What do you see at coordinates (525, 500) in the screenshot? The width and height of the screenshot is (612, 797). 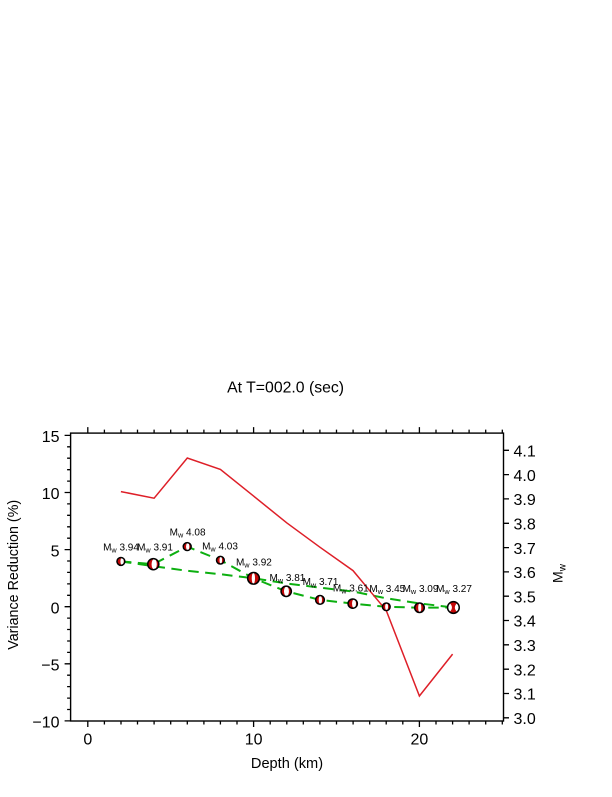 I see `svg-text: 3.9` at bounding box center [525, 500].